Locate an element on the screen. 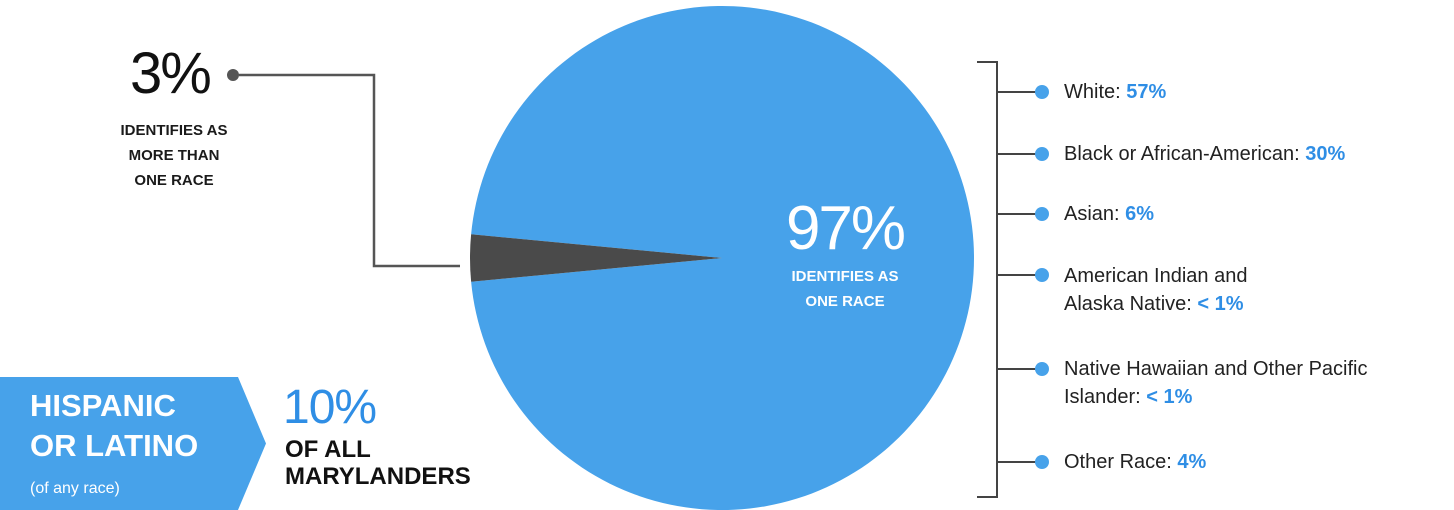  pie-slice-multi-race is located at coordinates (596, 258).